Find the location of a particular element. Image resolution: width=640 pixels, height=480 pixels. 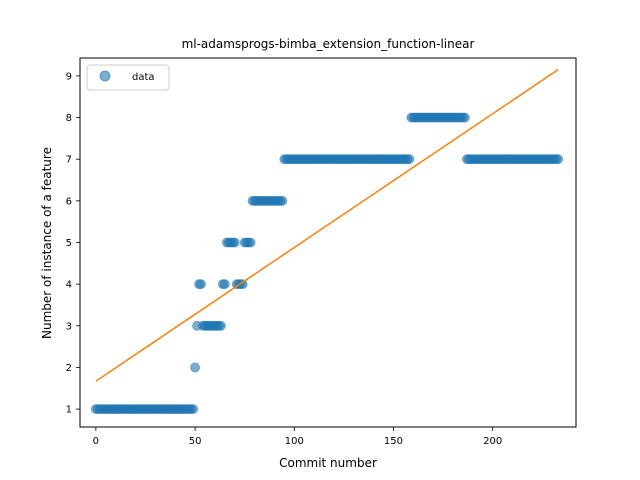

legend-label: data is located at coordinates (143, 77).